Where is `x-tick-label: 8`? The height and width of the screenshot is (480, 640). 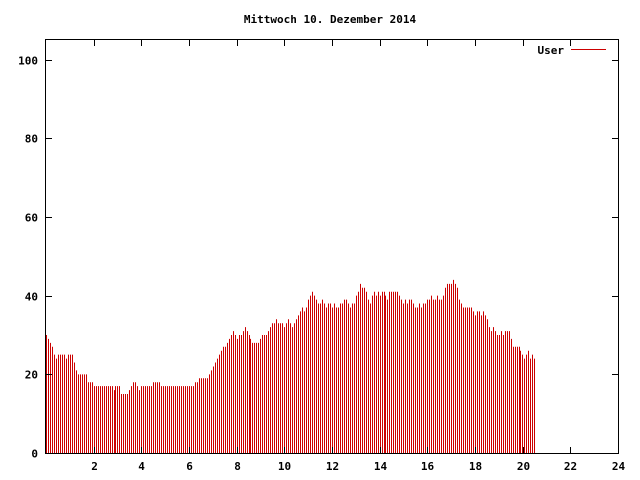 x-tick-label: 8 is located at coordinates (237, 466).